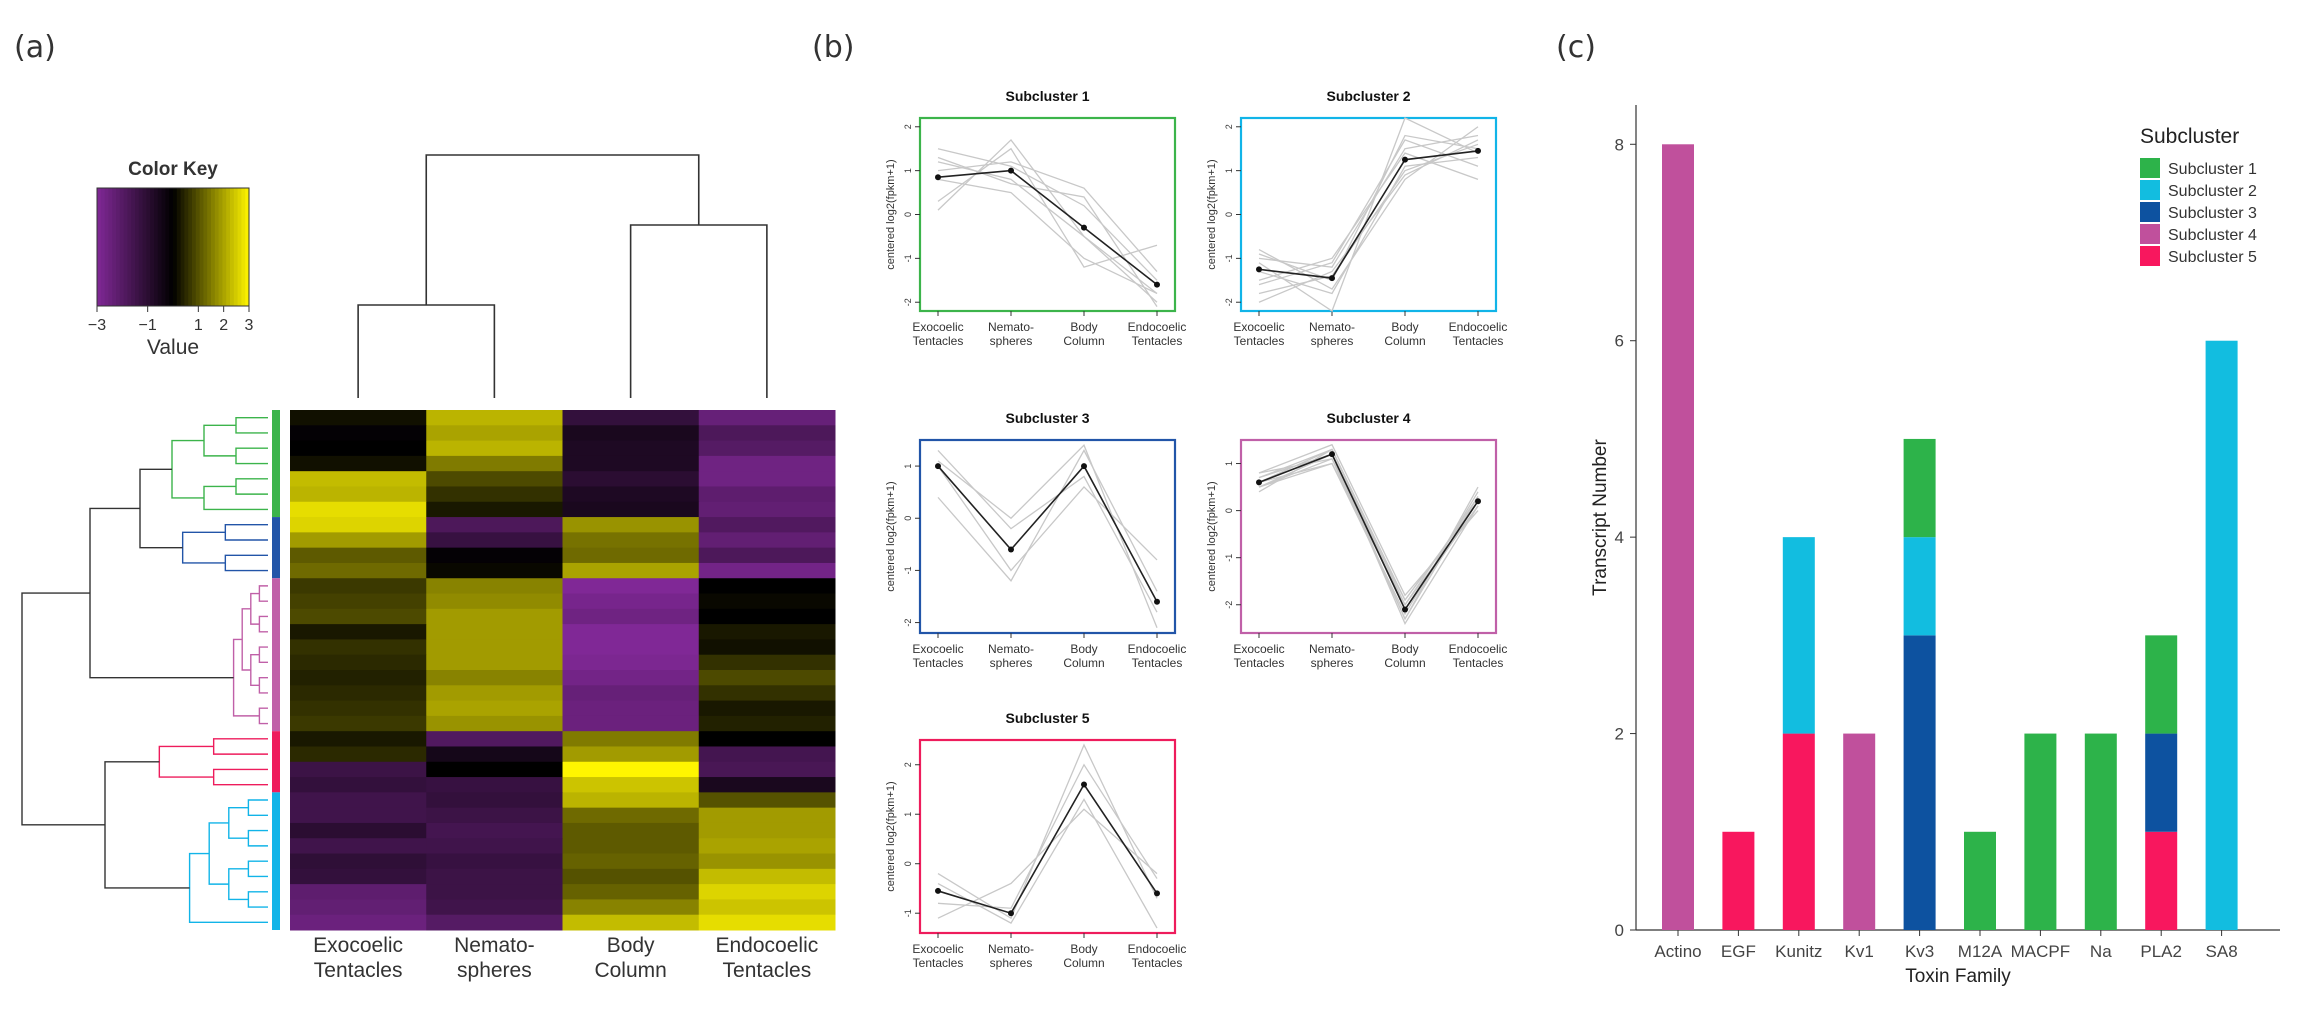 The image size is (2300, 1020). What do you see at coordinates (2212, 169) in the screenshot?
I see `legend-label: Subcluster 1` at bounding box center [2212, 169].